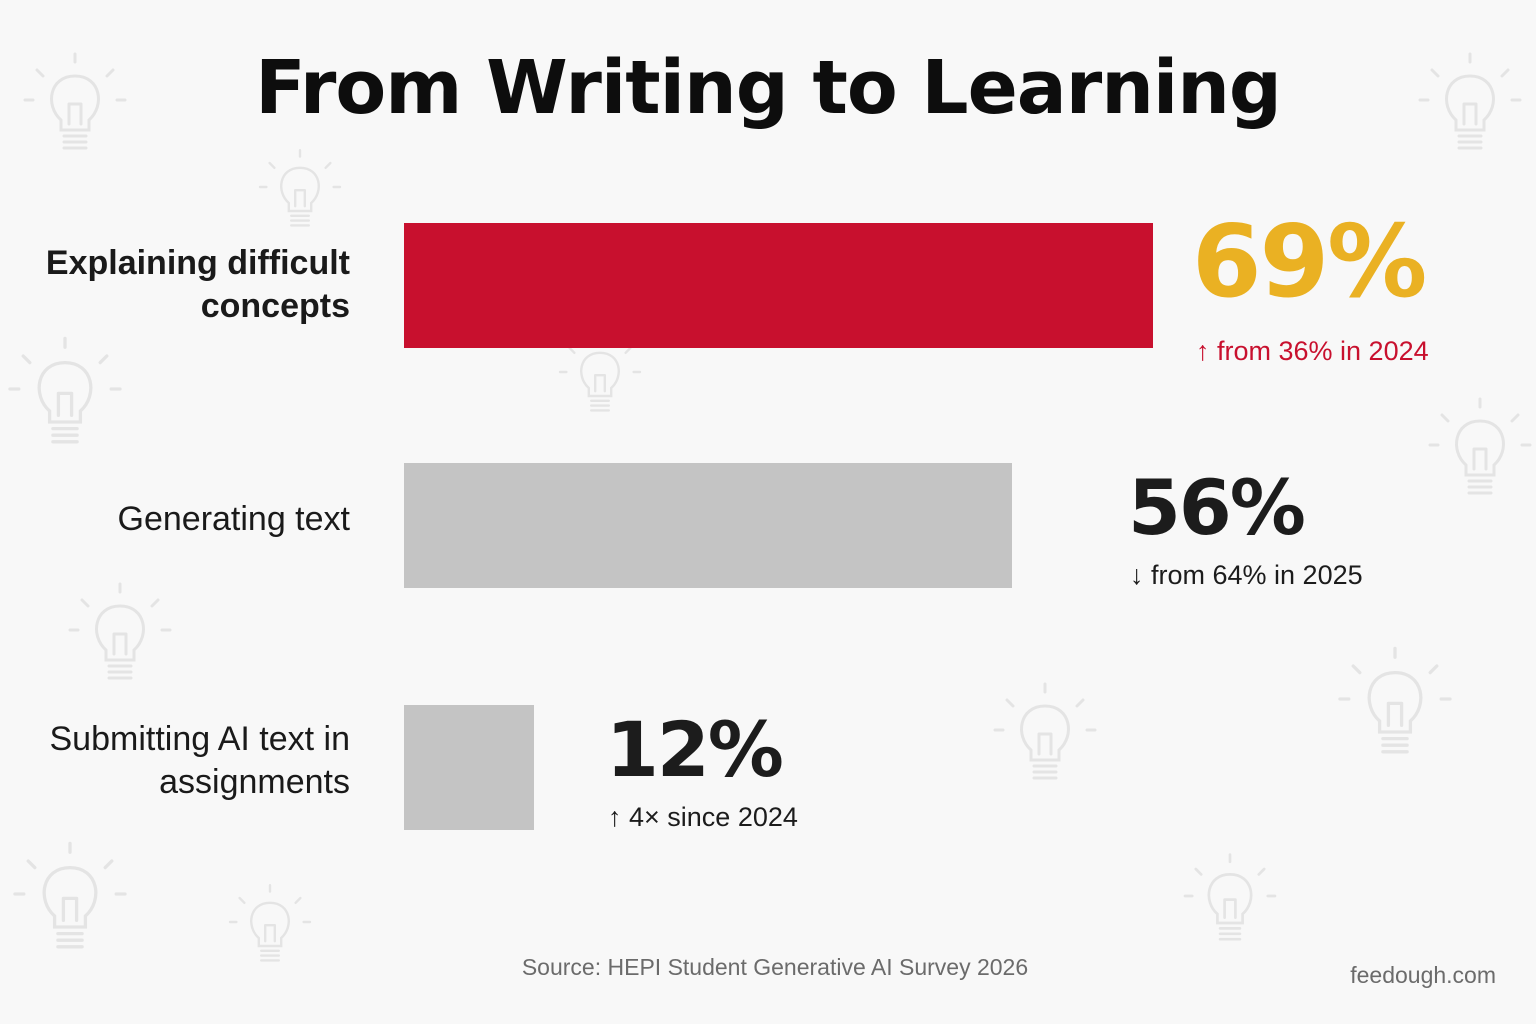  What do you see at coordinates (1423, 975) in the screenshot?
I see `brand-watermark: feedough.com` at bounding box center [1423, 975].